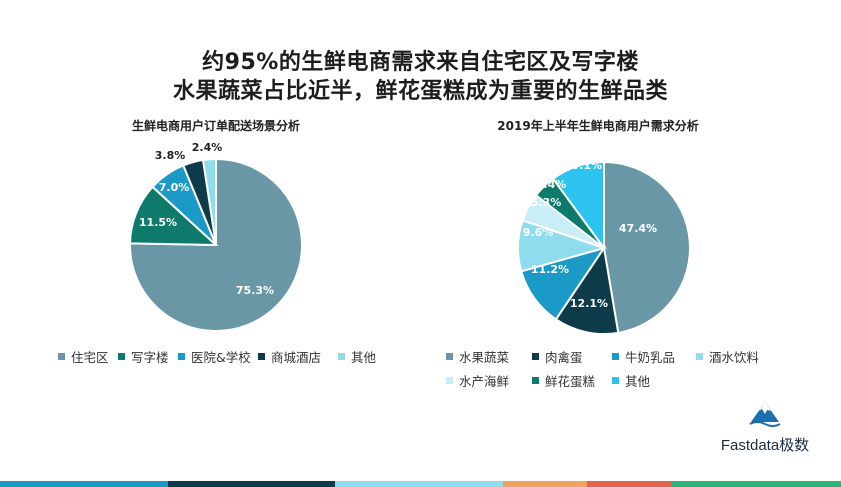 Image resolution: width=841 pixels, height=487 pixels. What do you see at coordinates (215, 126) in the screenshot?
I see `left-chart-title: 生鲜电商用户订单配送场景分析` at bounding box center [215, 126].